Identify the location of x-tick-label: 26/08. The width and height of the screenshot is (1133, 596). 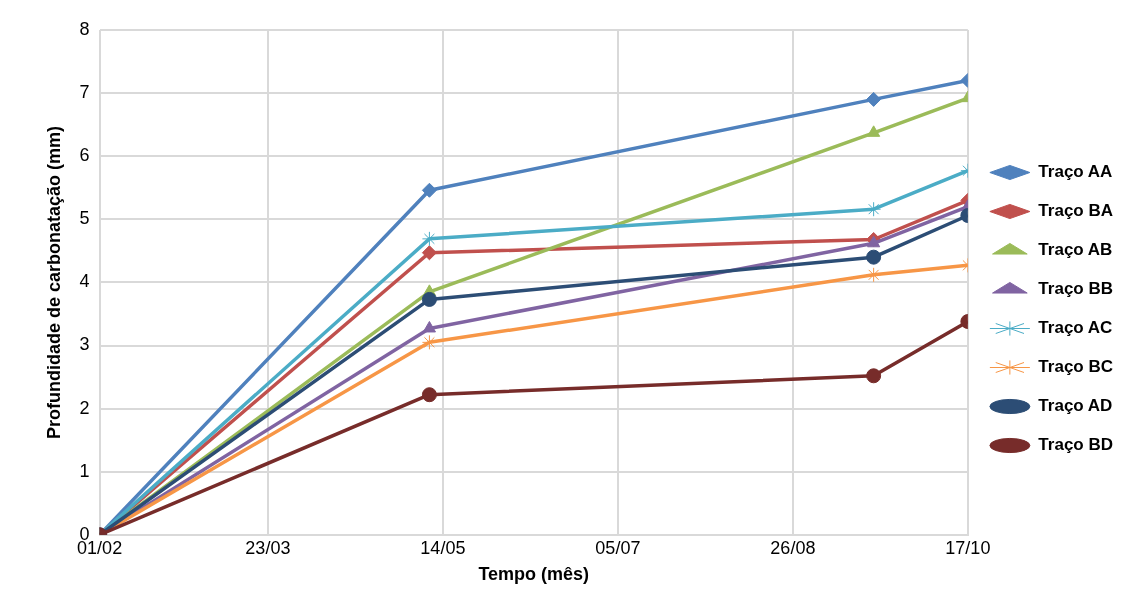
(793, 547).